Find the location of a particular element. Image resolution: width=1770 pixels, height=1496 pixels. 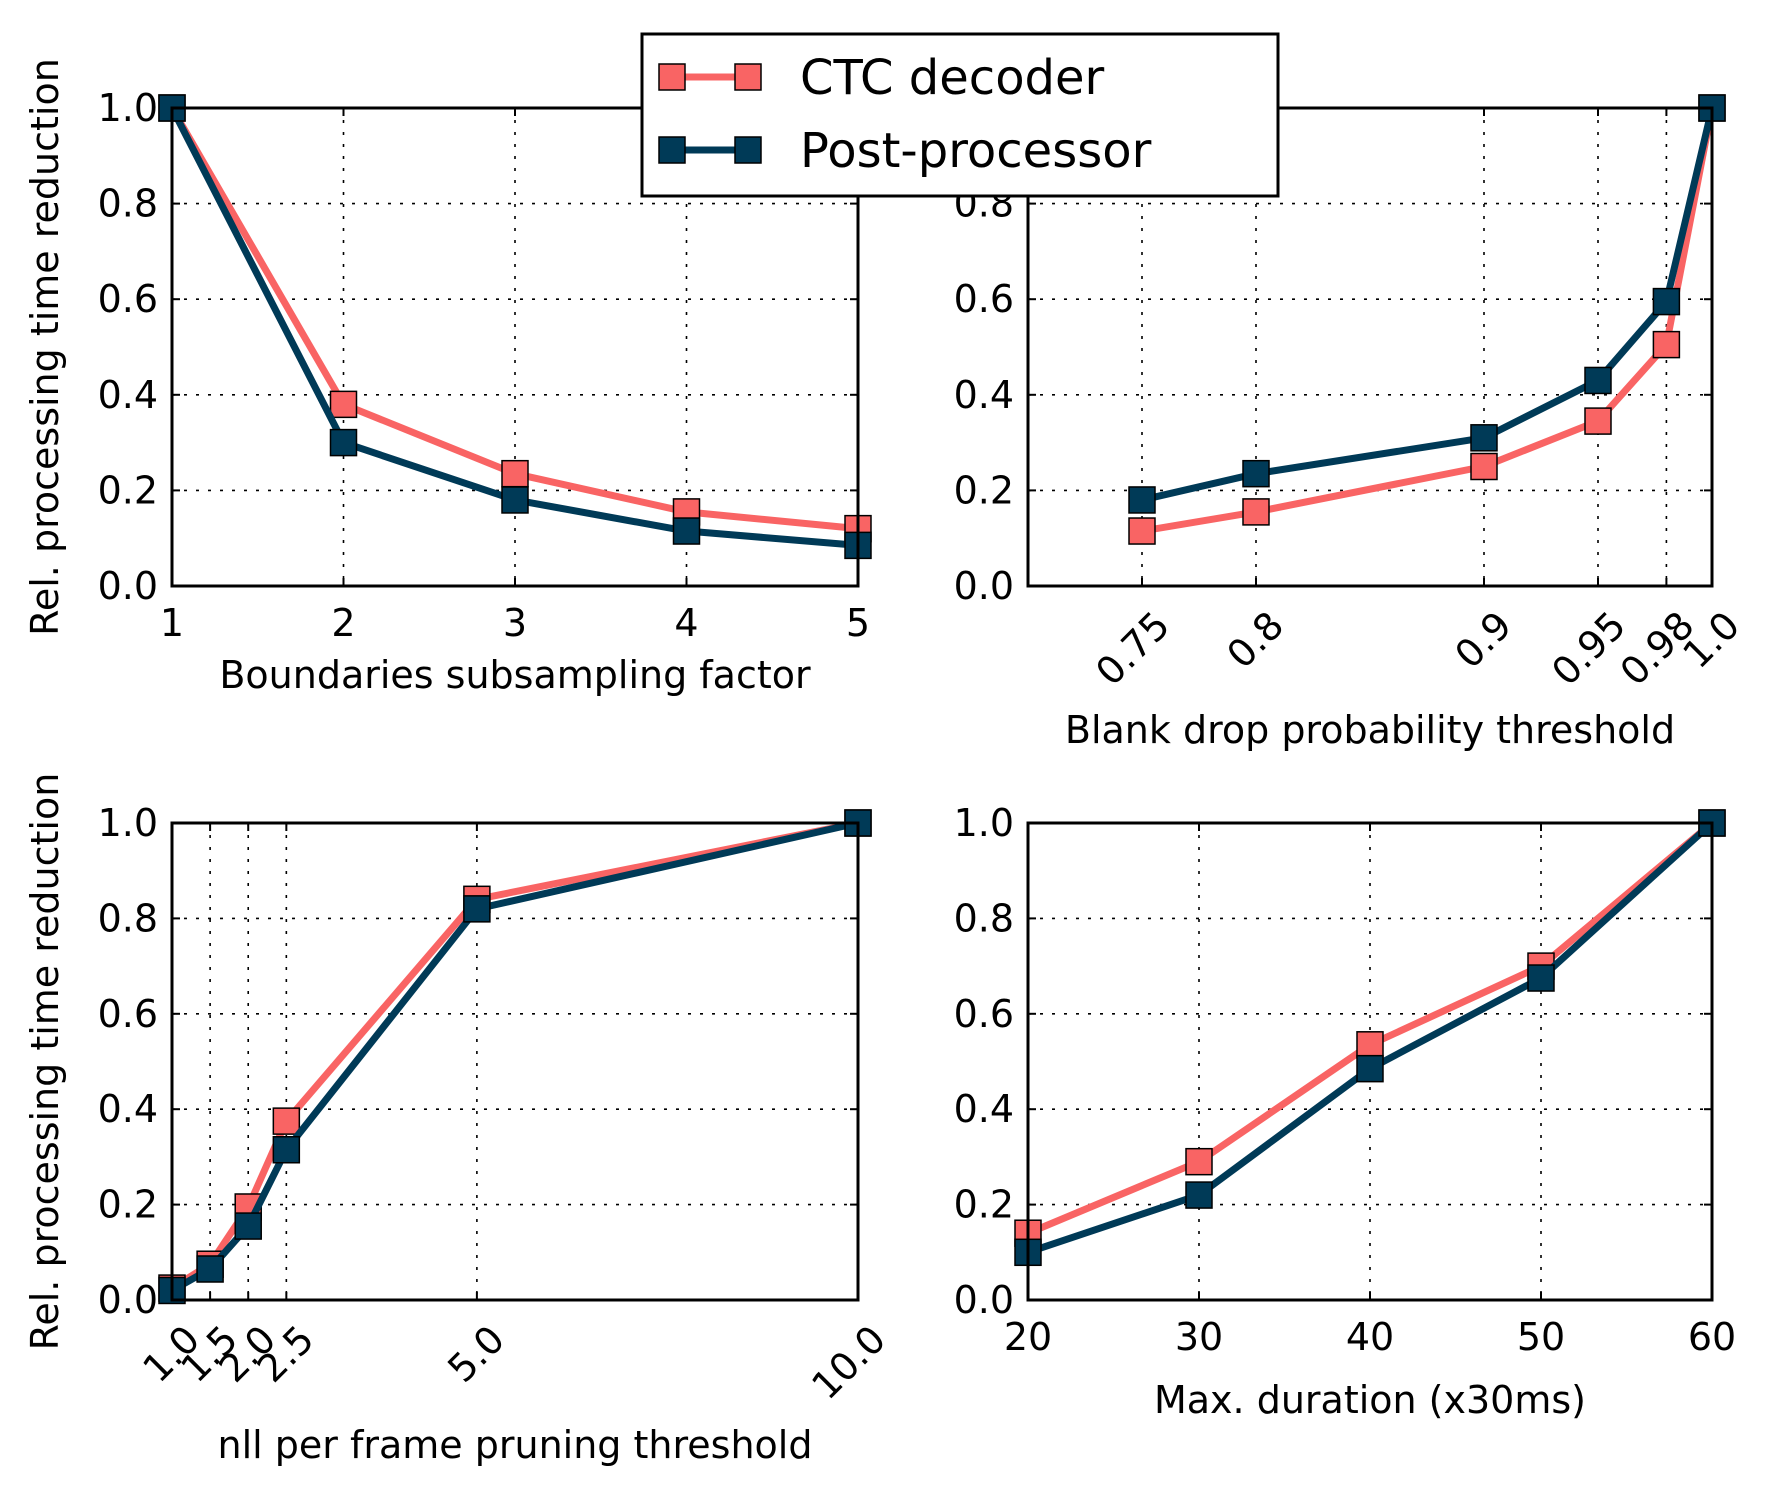

x-tick-label: 0.95 is located at coordinates (1588, 648).